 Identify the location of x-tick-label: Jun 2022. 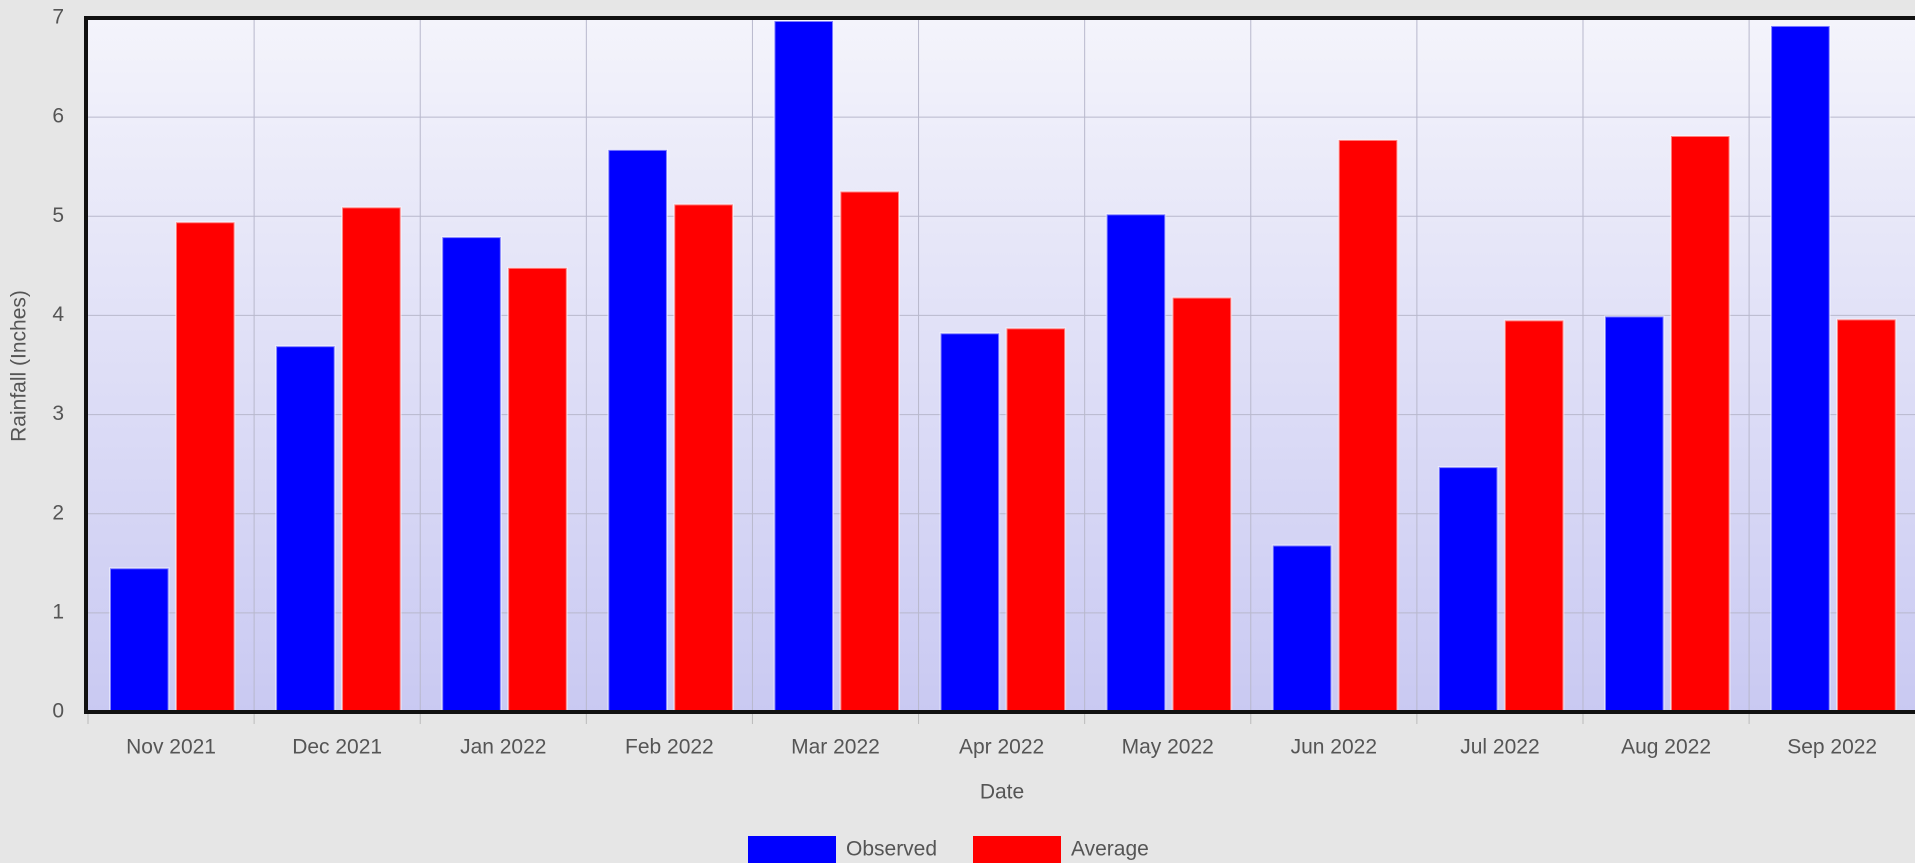
(1334, 747).